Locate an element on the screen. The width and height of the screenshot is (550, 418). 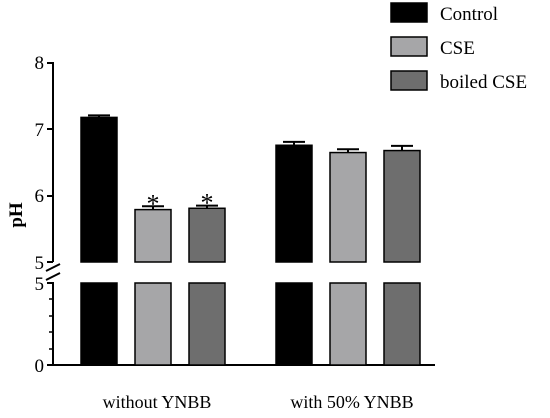
axis-break-marks is located at coordinates (53, 272).